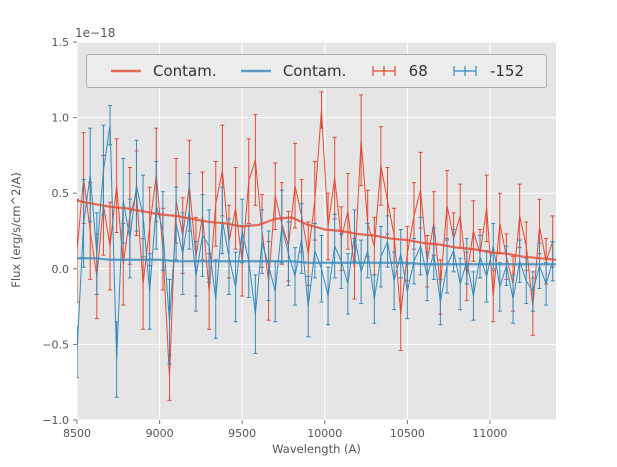  I want to click on legend-item-contam-blue: Contam., so click(293, 71).